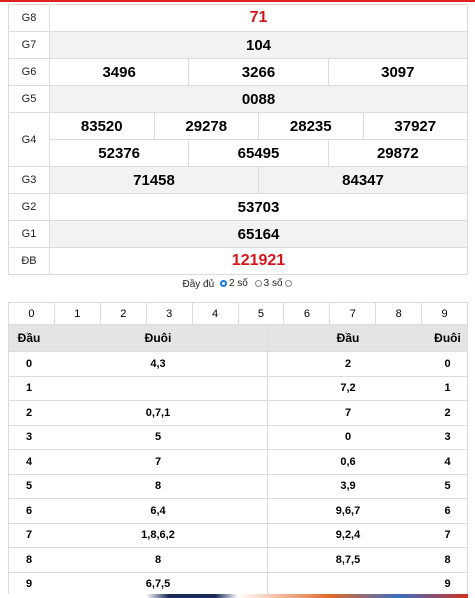 The height and width of the screenshot is (598, 475). I want to click on loto-dau: 4, so click(29, 461).